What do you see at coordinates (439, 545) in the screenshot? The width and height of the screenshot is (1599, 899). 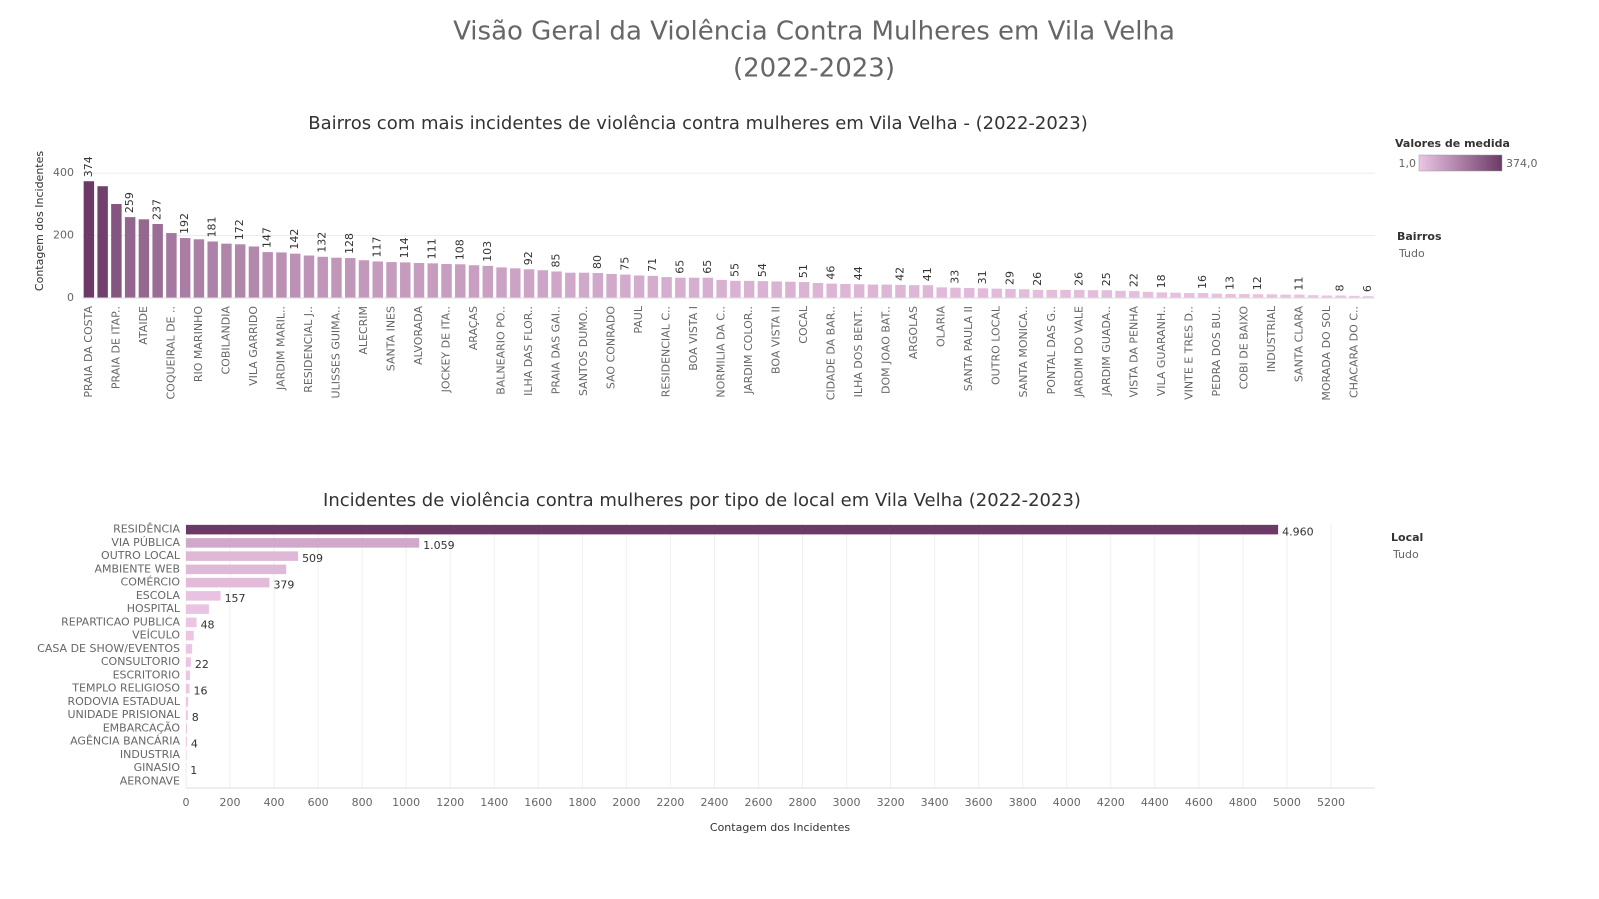 I see `data-label: 1.059` at bounding box center [439, 545].